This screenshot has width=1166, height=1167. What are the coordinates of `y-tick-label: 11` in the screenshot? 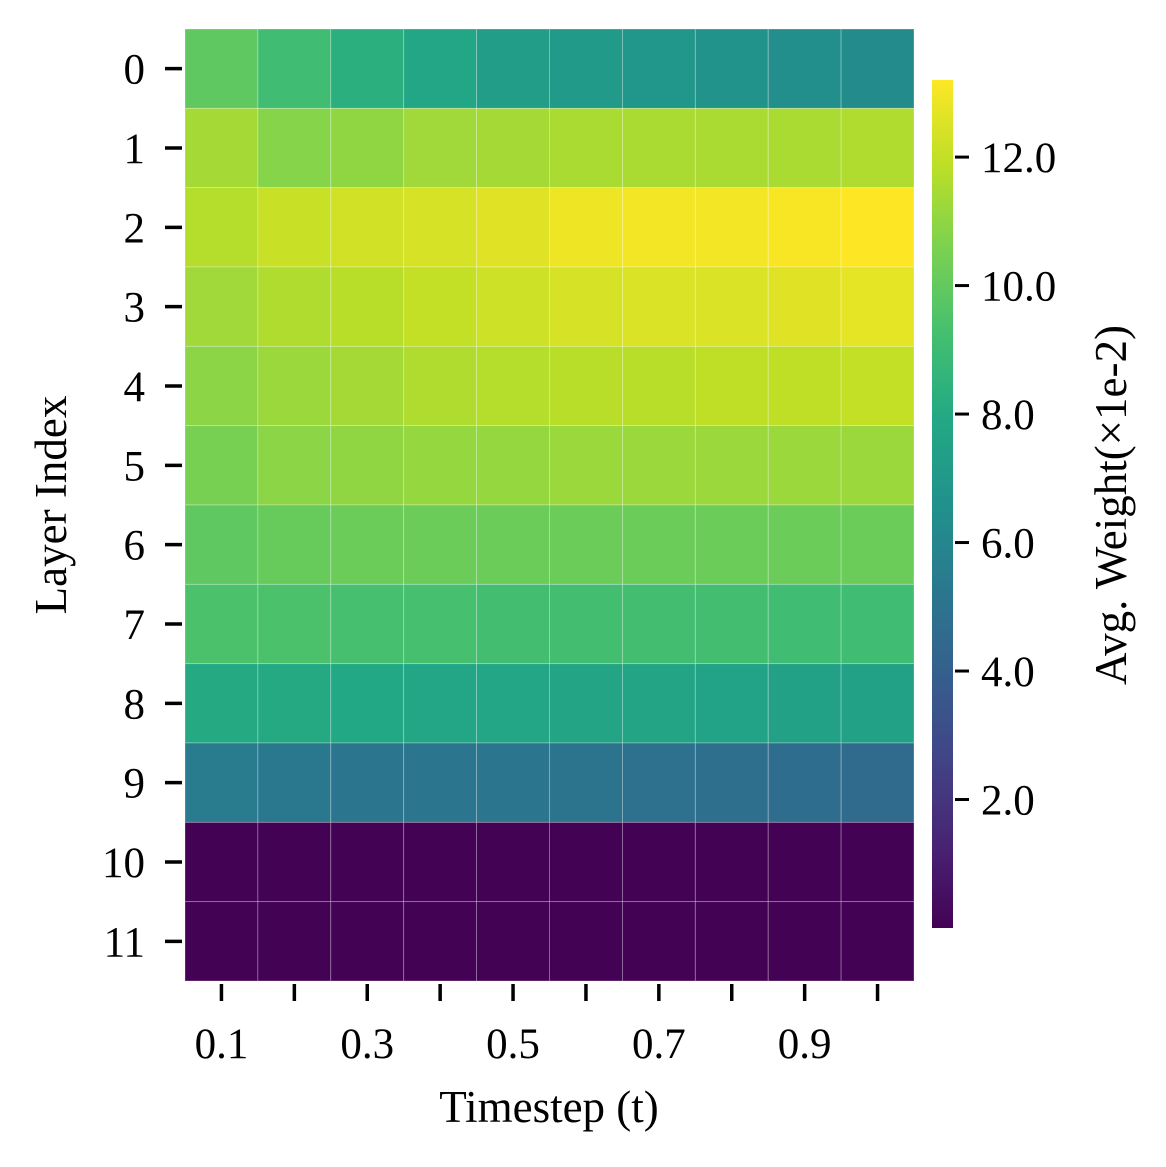 It's located at (124, 942).